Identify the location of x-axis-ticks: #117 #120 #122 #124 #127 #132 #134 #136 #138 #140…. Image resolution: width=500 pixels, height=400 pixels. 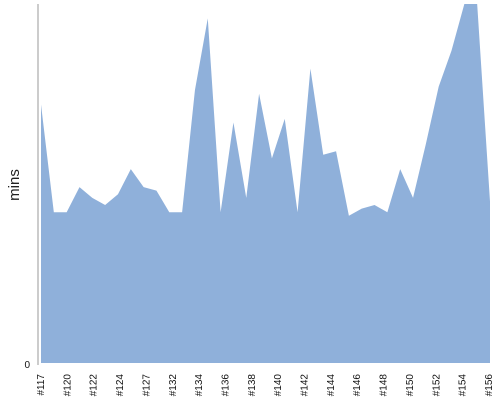
(265, 385).